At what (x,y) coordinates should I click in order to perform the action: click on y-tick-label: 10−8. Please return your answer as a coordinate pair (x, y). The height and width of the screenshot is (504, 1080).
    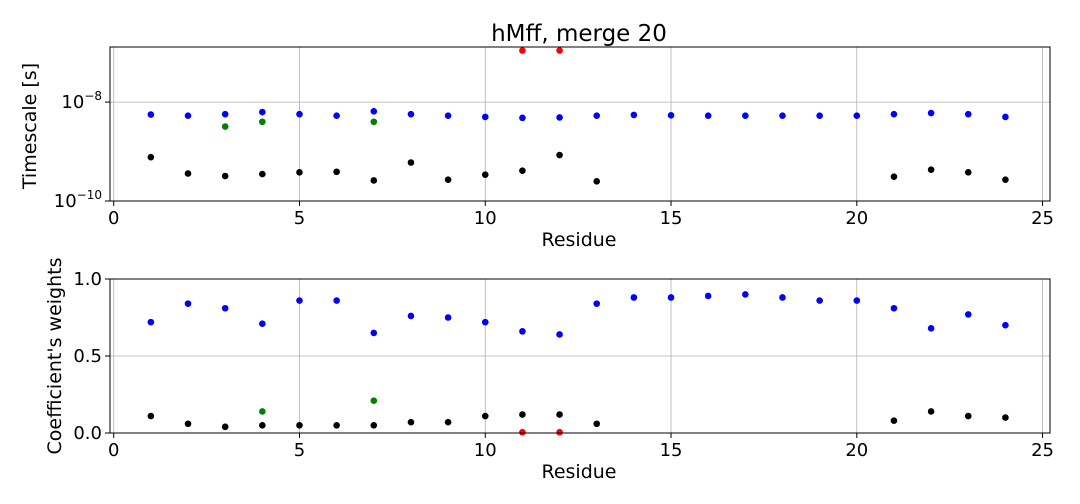
    Looking at the image, I should click on (81, 101).